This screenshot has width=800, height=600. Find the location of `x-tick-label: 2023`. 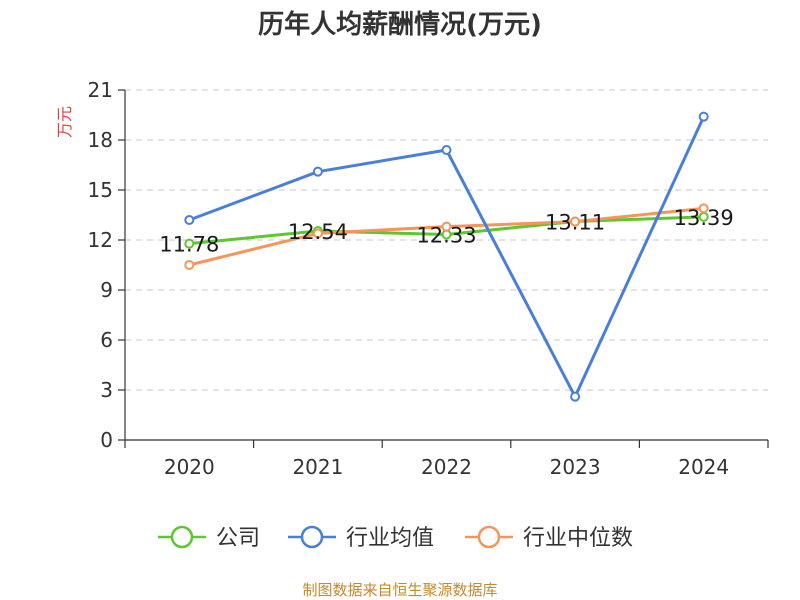

x-tick-label: 2023 is located at coordinates (575, 467).